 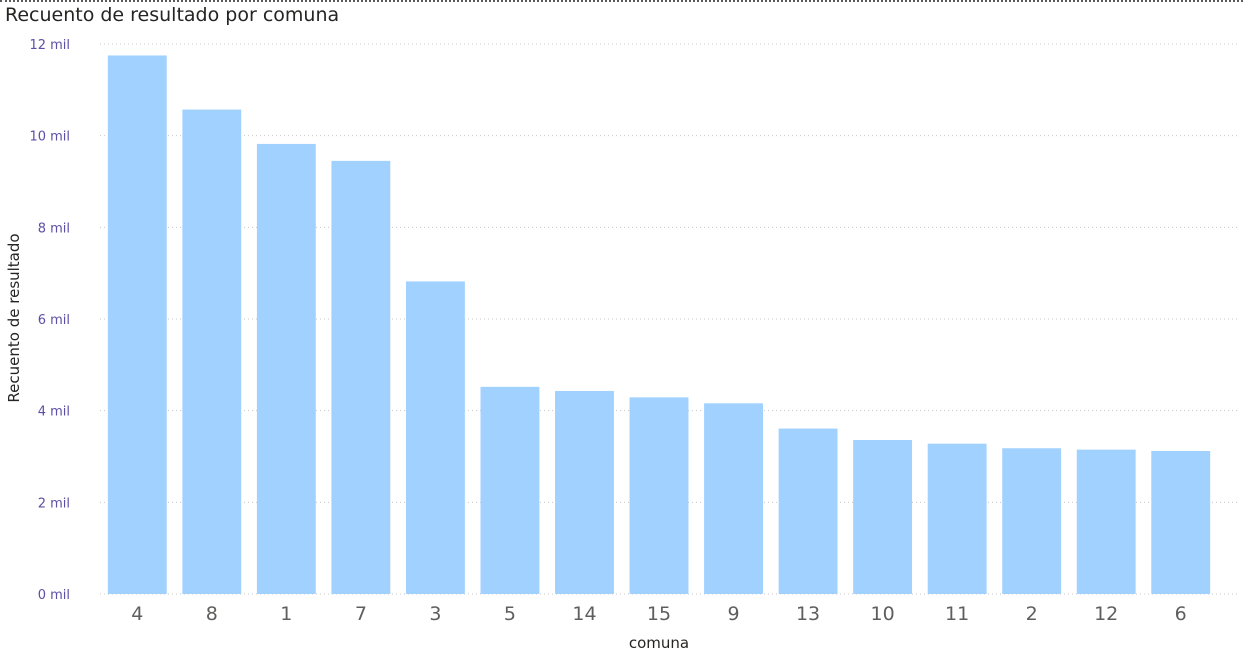 I want to click on x-axis-ticks: 4 8 1 7 3 5 14 15 9 13 10 11 2 12 6, so click(x=659, y=614).